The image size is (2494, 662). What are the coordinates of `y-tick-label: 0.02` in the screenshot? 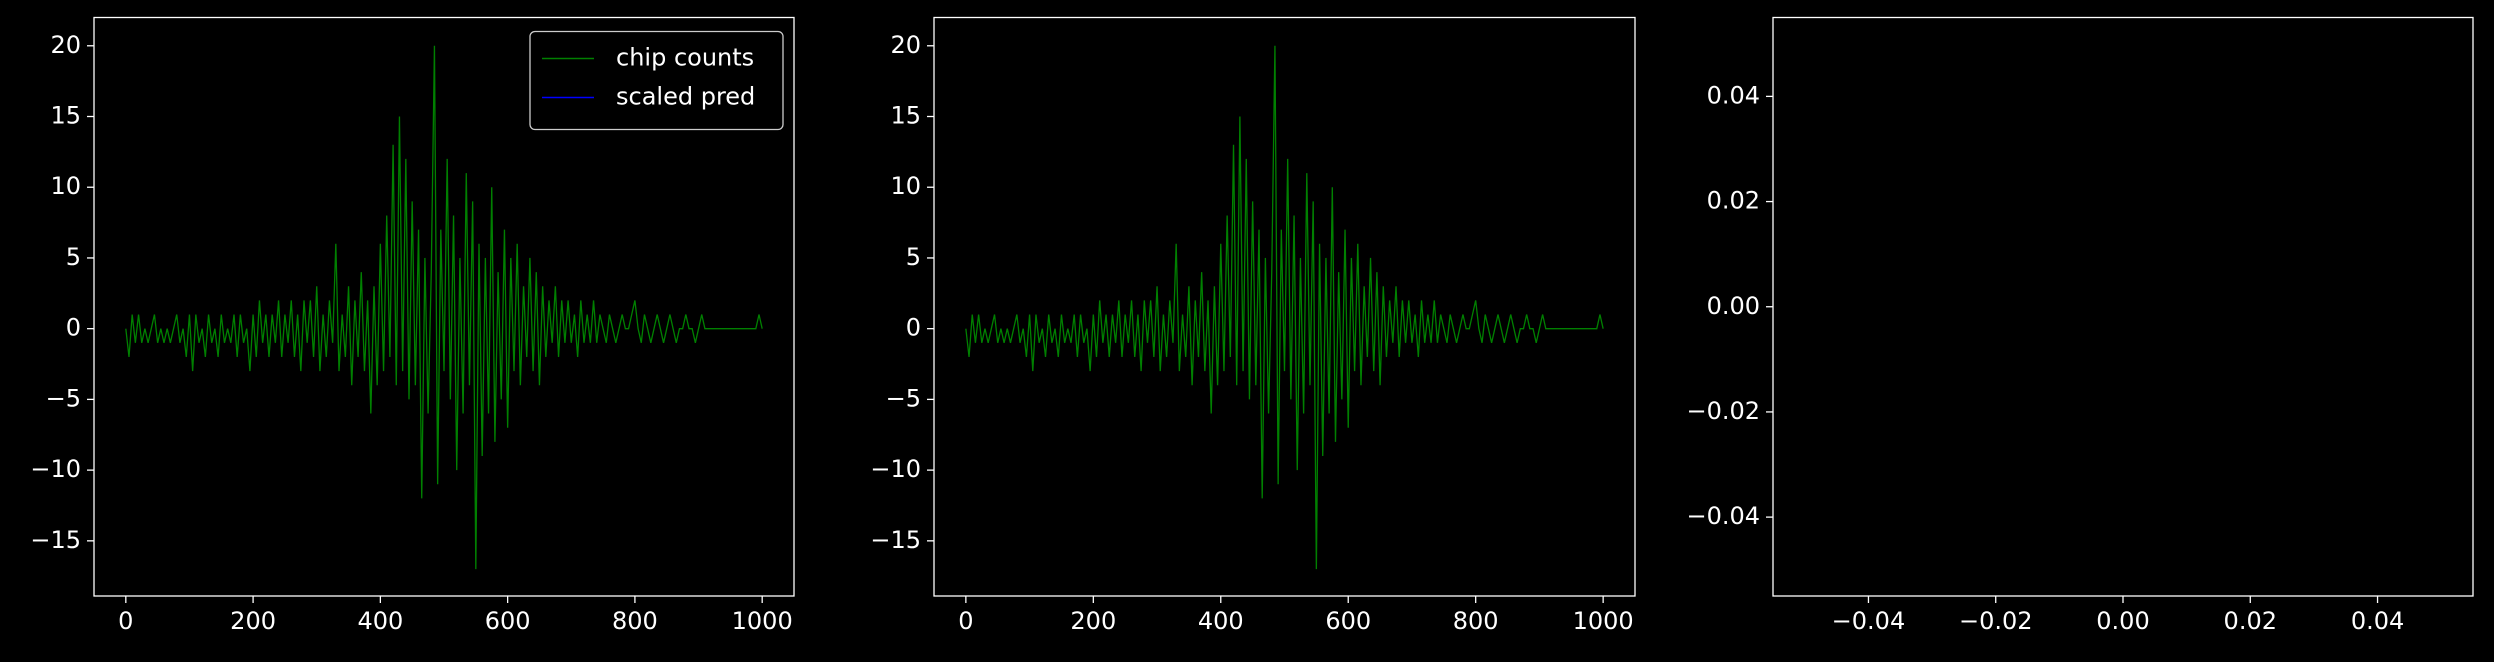 It's located at (1733, 201).